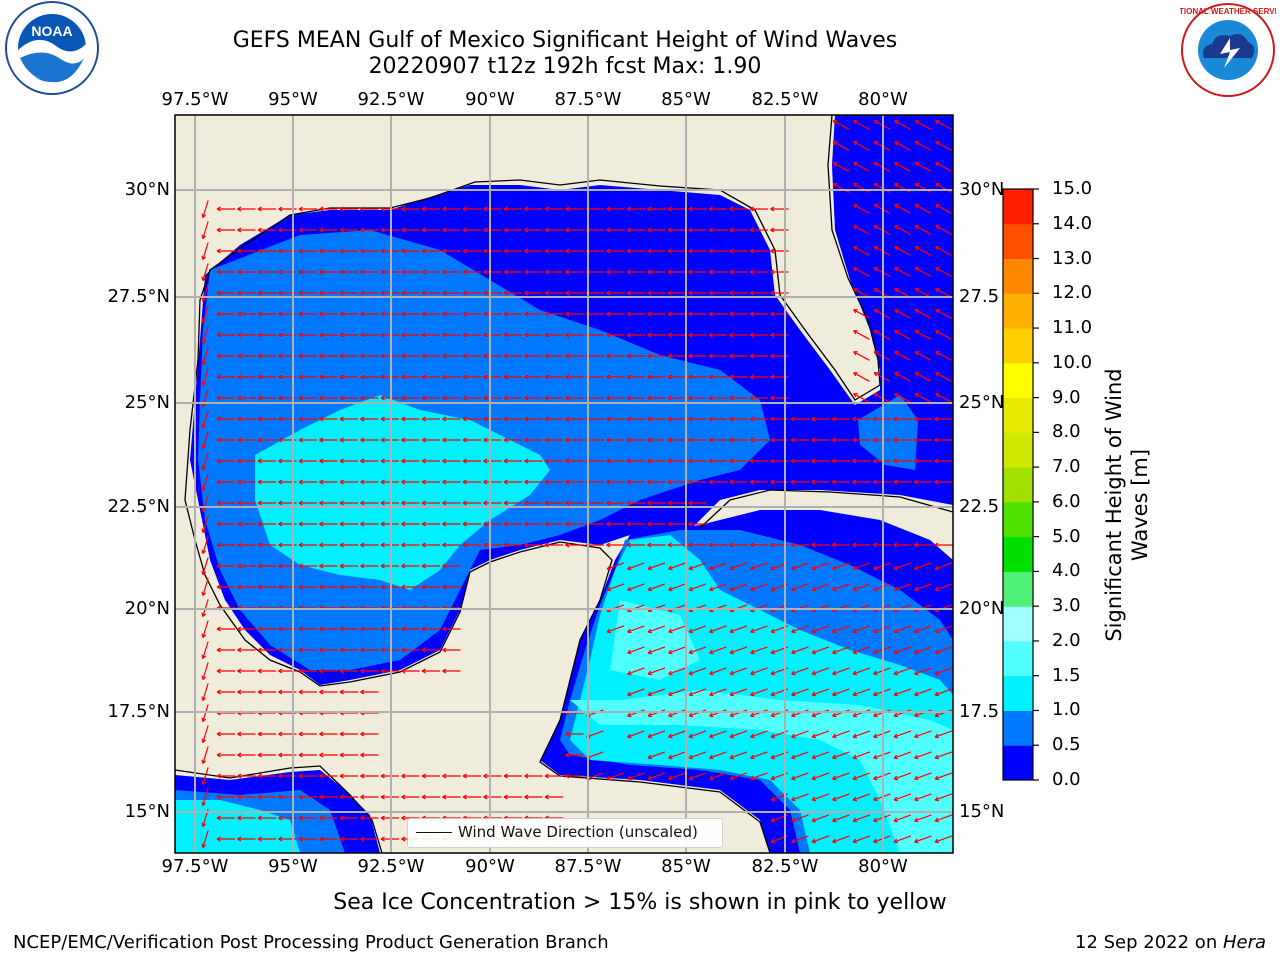  Describe the element at coordinates (147, 402) in the screenshot. I see `lat-label-left: 25°N` at that location.